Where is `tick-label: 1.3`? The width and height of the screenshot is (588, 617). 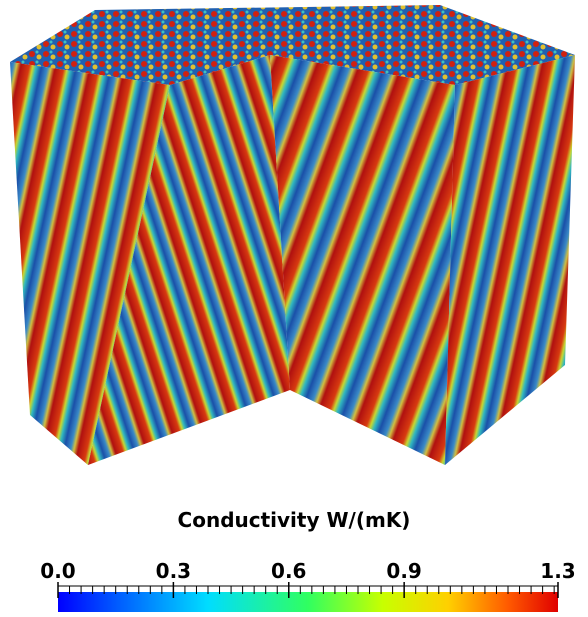 tick-label: 1.3 is located at coordinates (557, 571).